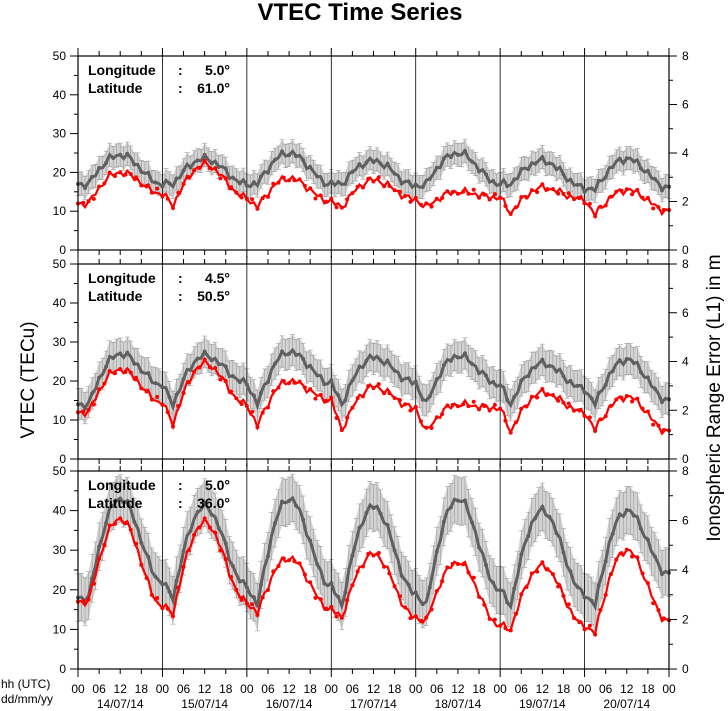 Image resolution: width=728 pixels, height=711 pixels. What do you see at coordinates (685, 521) in the screenshot?
I see `y-tick-label-right: 6` at bounding box center [685, 521].